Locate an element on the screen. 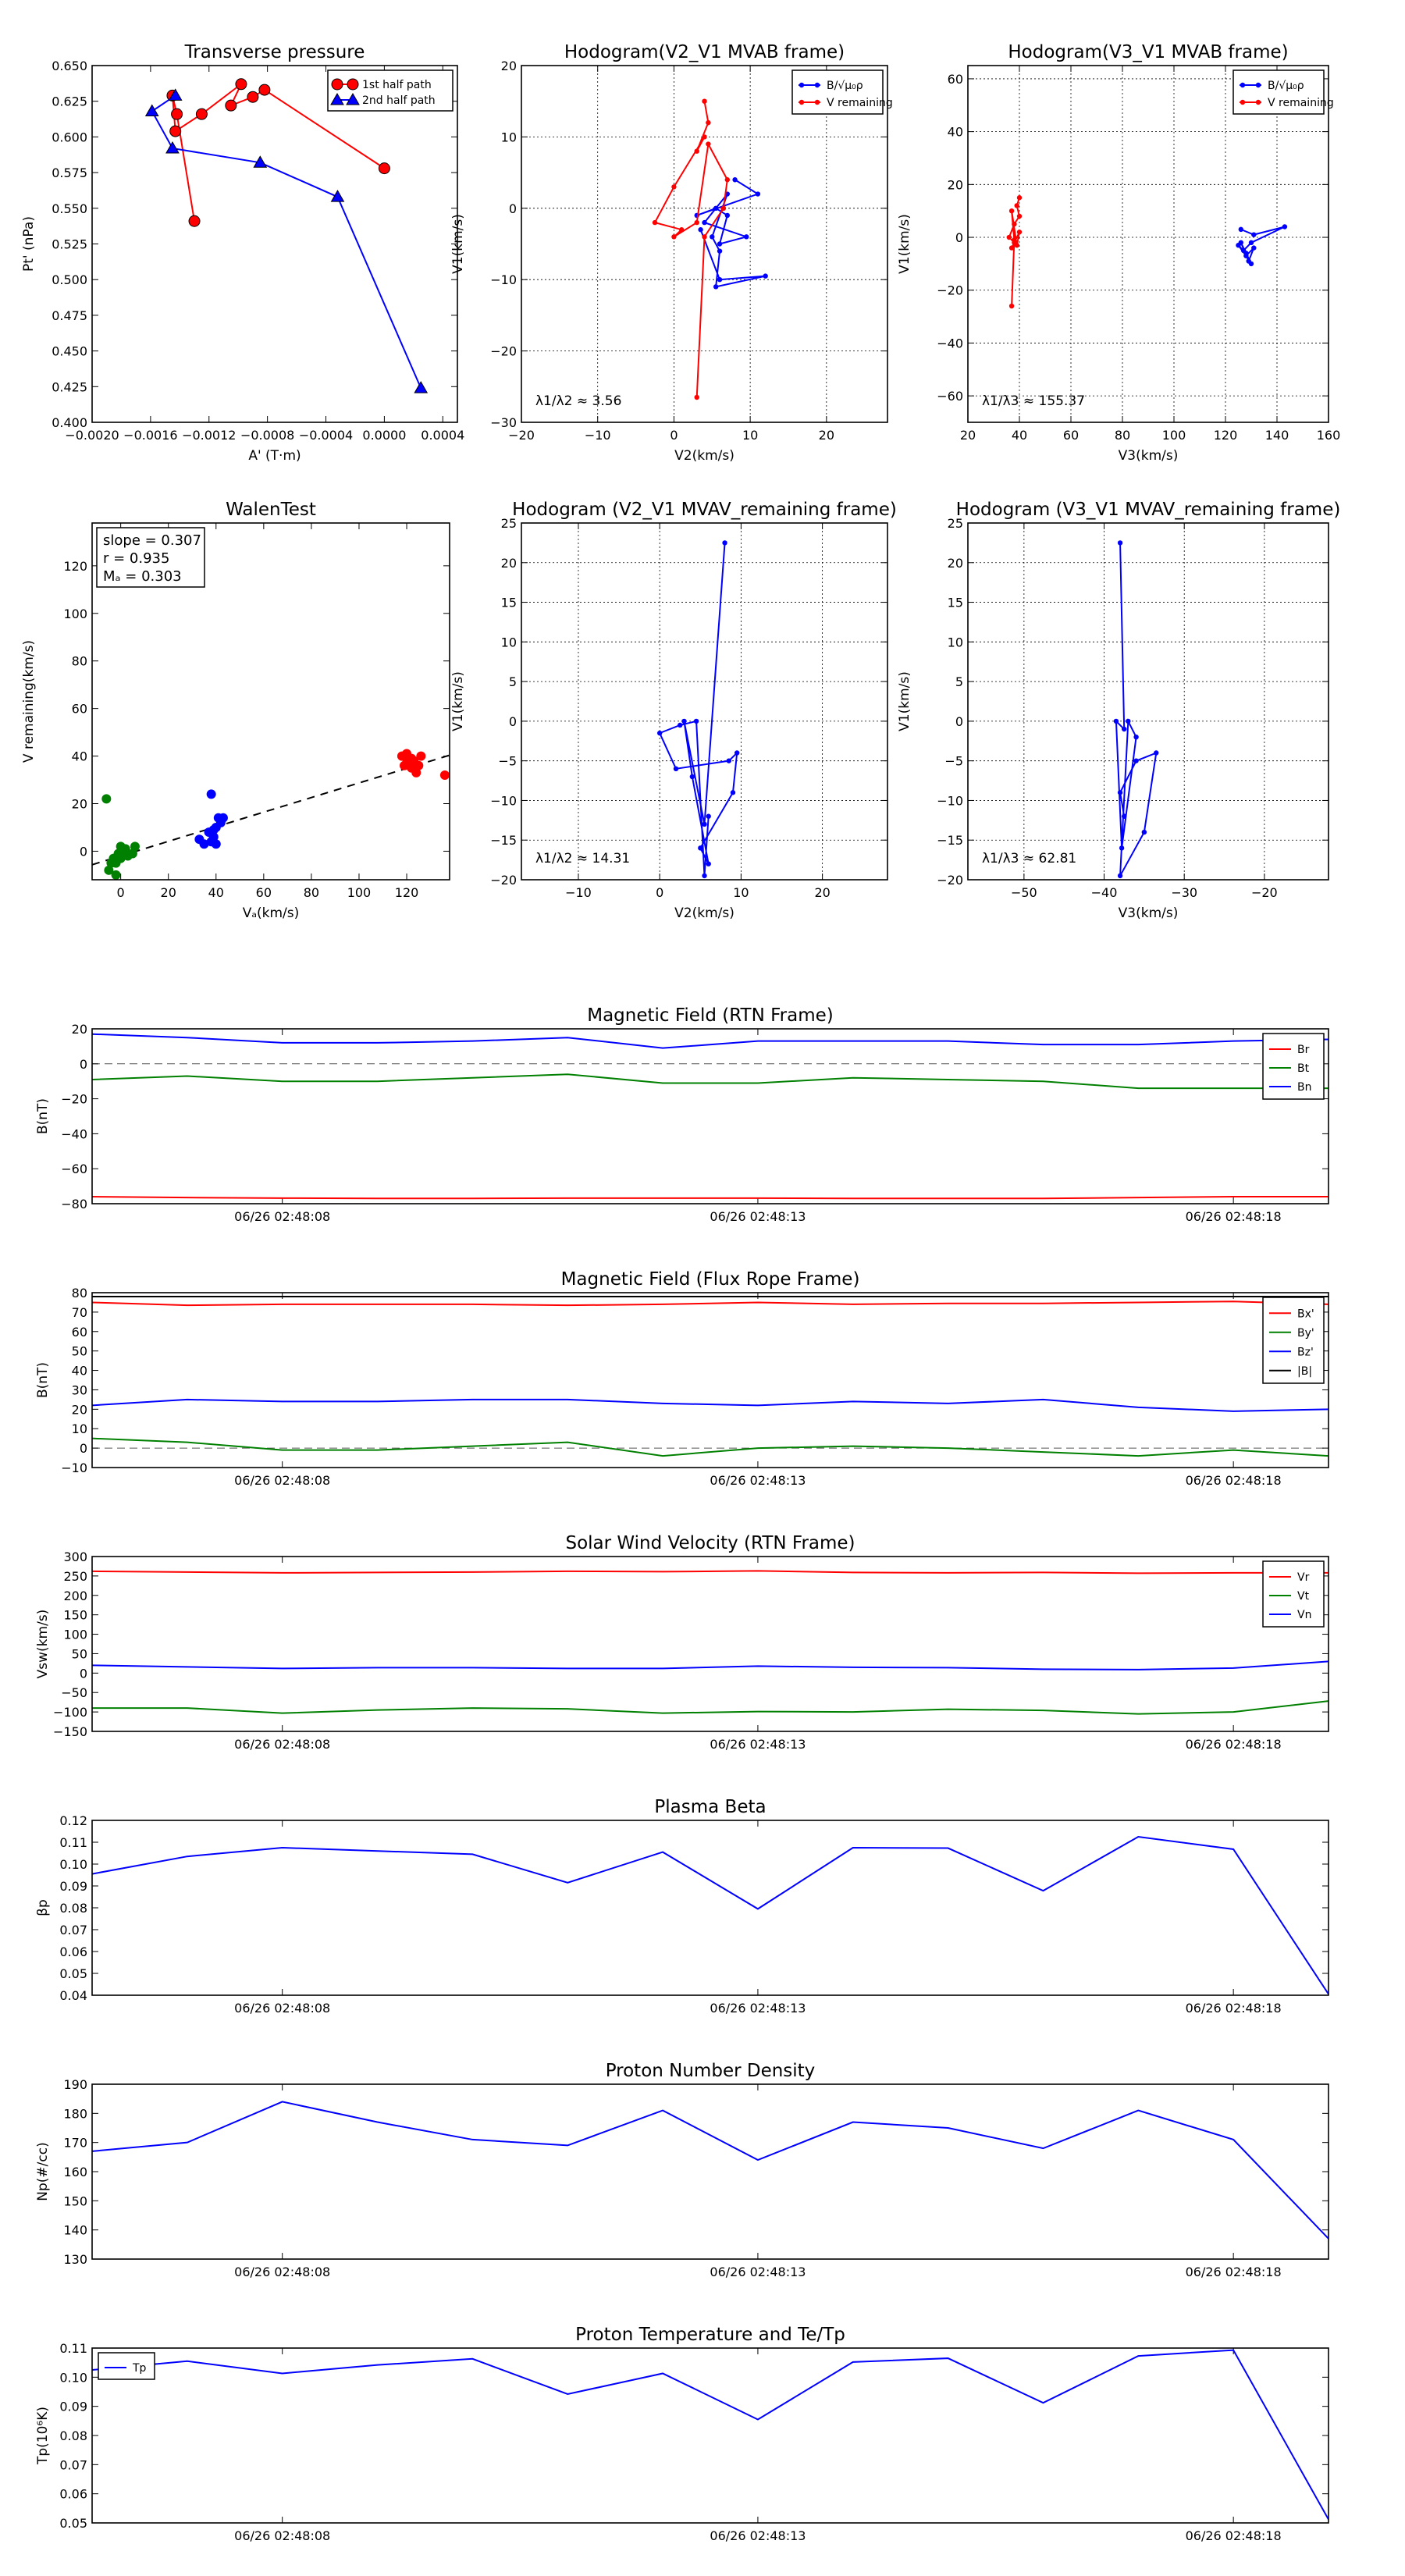  legend-frame is located at coordinates (127, 2366).